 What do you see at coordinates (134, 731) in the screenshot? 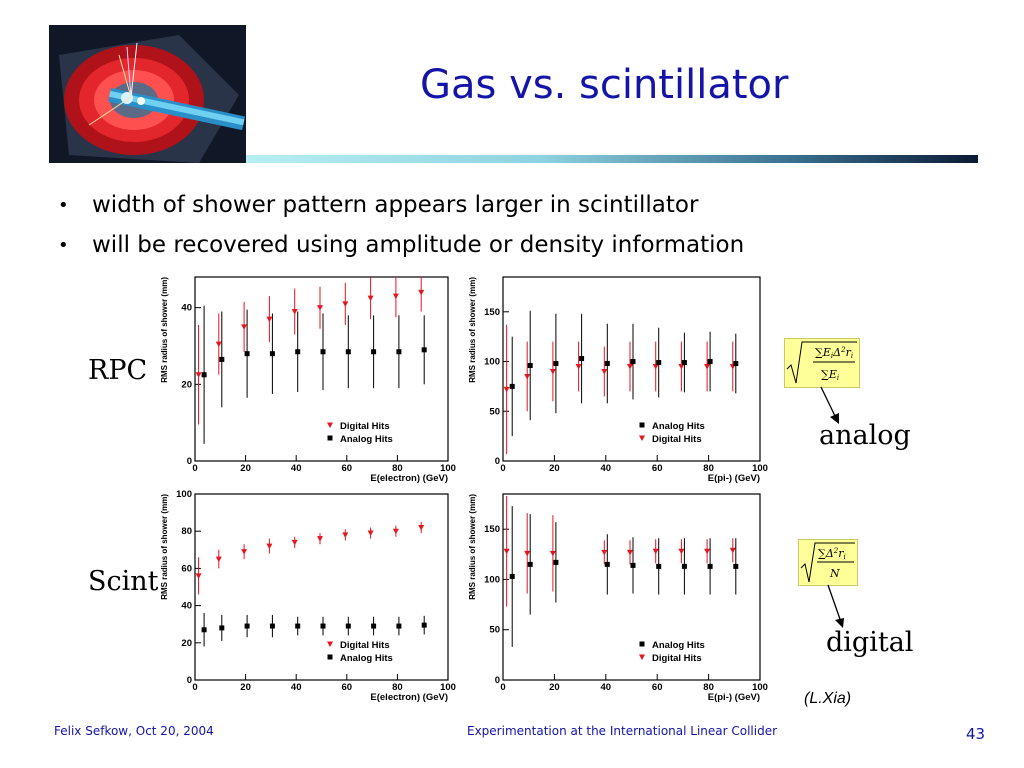
I see `footer-author: Felix Sefkow, Oct 20, 2004` at bounding box center [134, 731].